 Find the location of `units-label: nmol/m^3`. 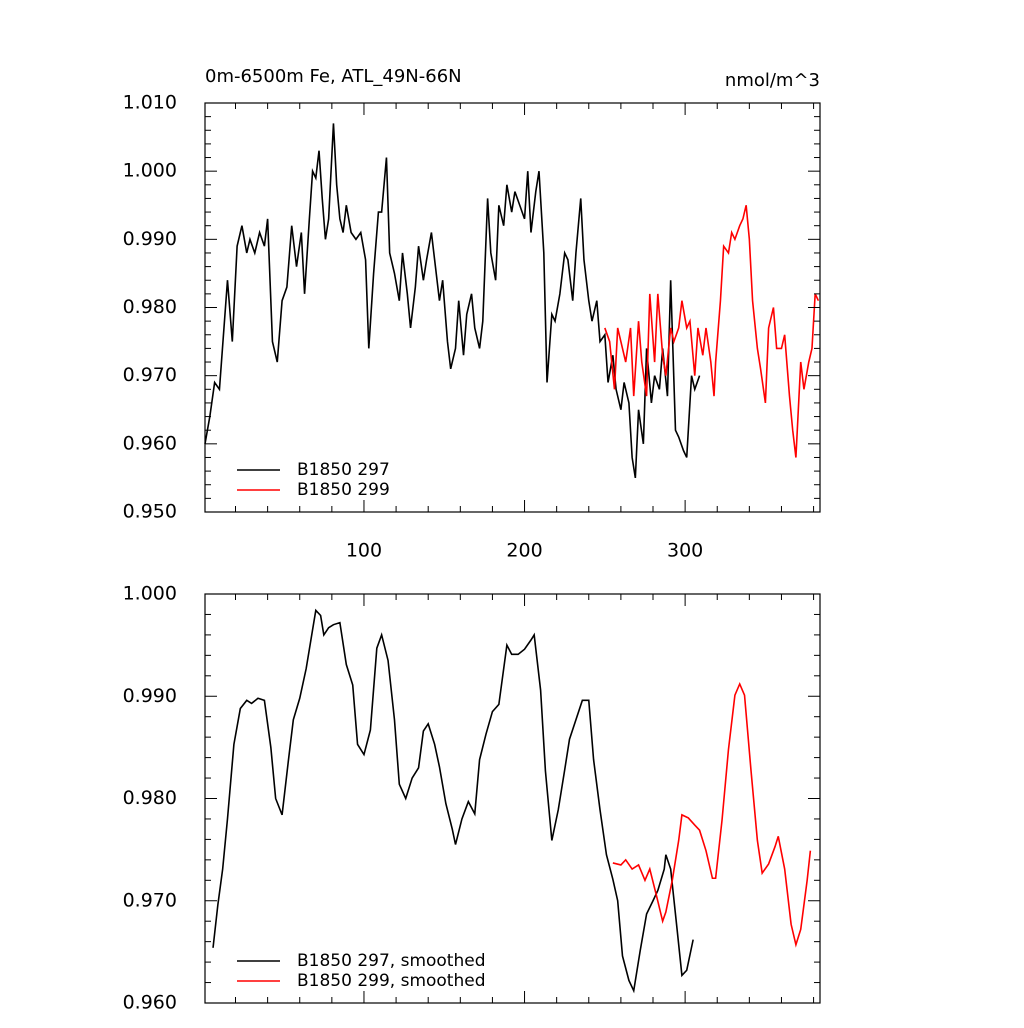

units-label: nmol/m^3 is located at coordinates (772, 80).